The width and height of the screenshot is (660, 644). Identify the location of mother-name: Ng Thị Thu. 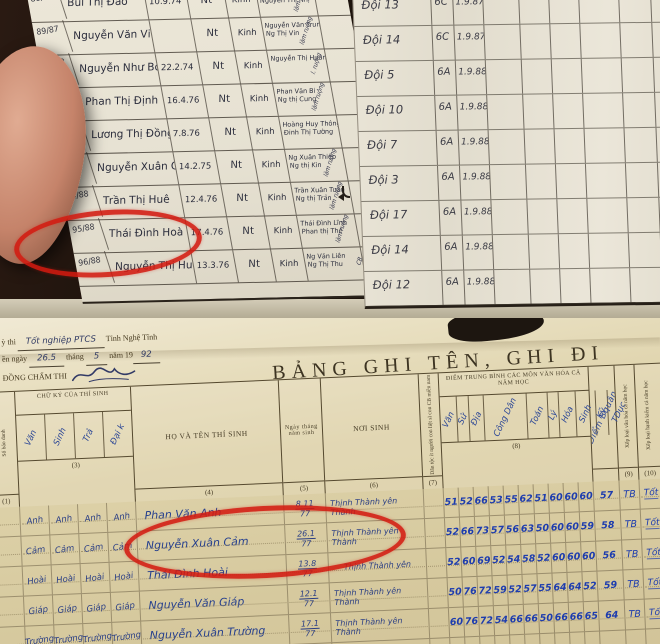
(325, 264).